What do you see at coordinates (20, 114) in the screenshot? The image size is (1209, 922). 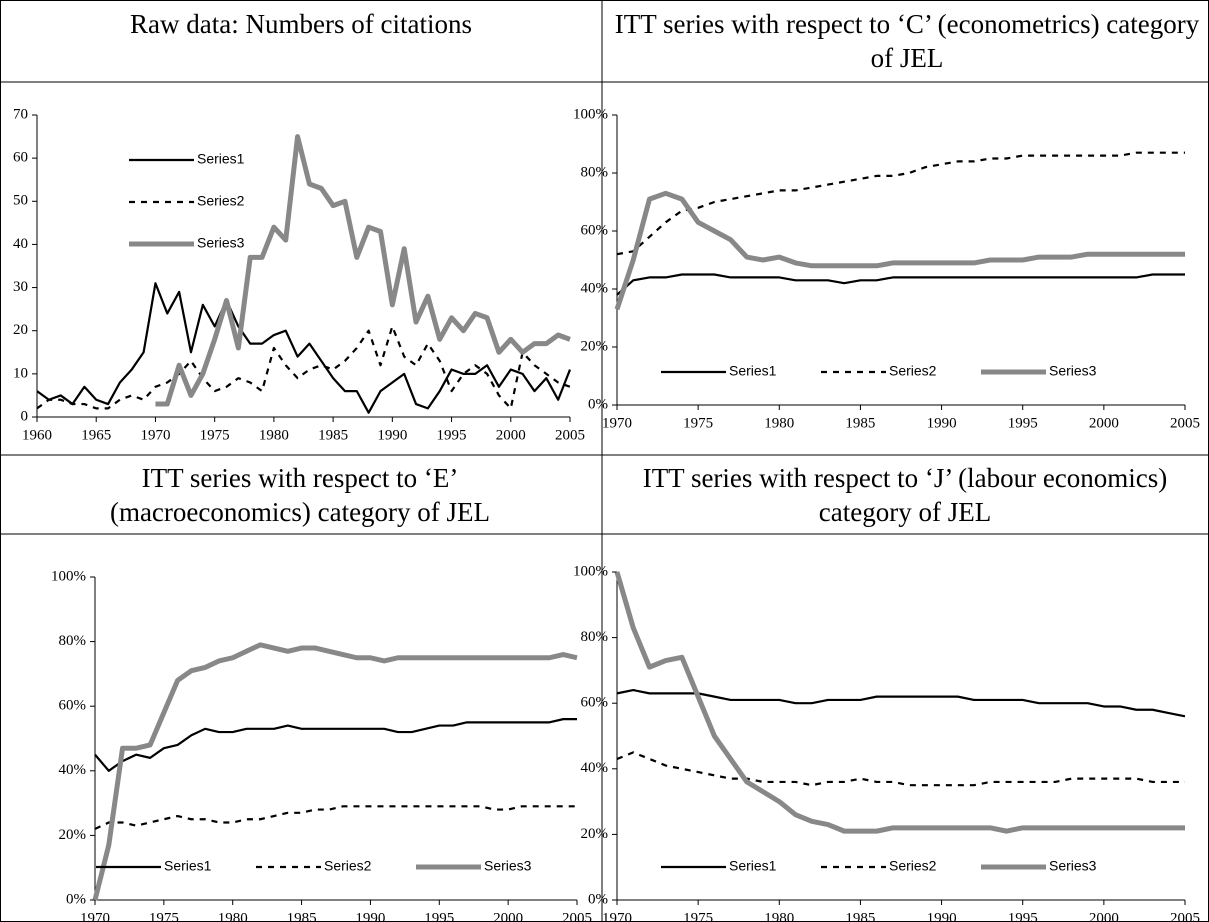 I see `y-tick-label: 70` at bounding box center [20, 114].